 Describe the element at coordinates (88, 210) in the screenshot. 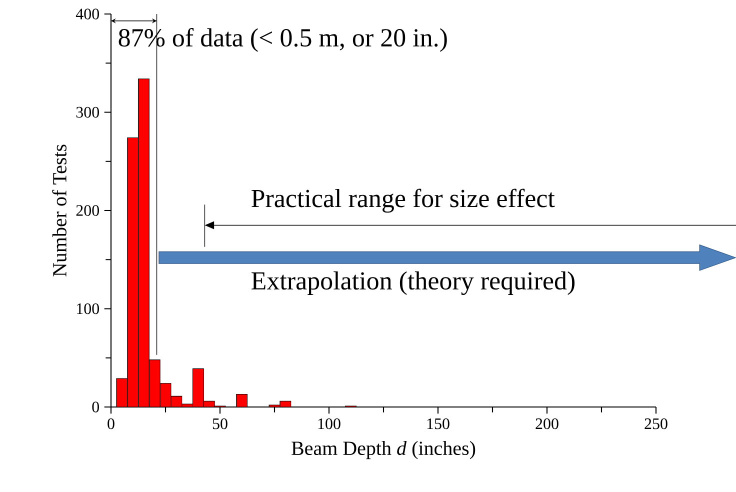

I see `y-tick-label: 200` at that location.